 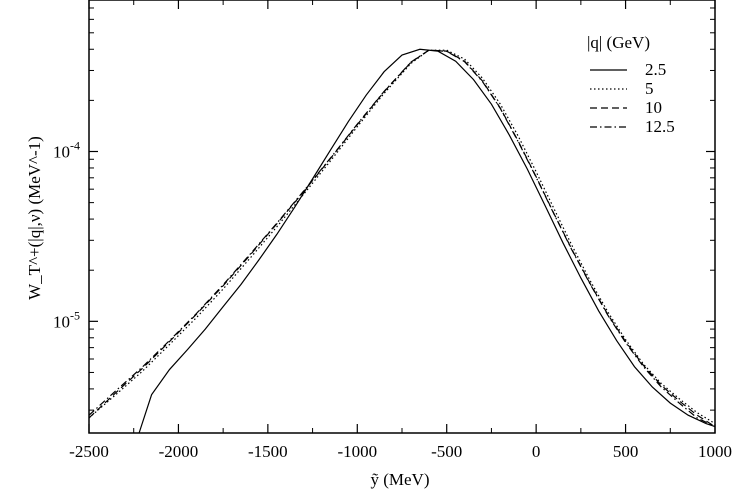 I want to click on x-tick-label: -2500, so click(x=89, y=451).